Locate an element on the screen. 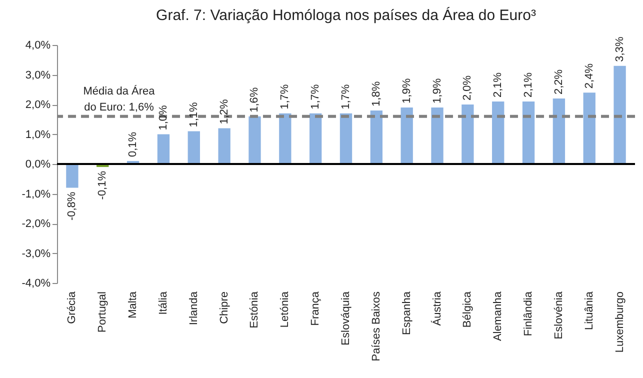 This screenshot has height=378, width=643. data-label: -0,8% is located at coordinates (72, 206).